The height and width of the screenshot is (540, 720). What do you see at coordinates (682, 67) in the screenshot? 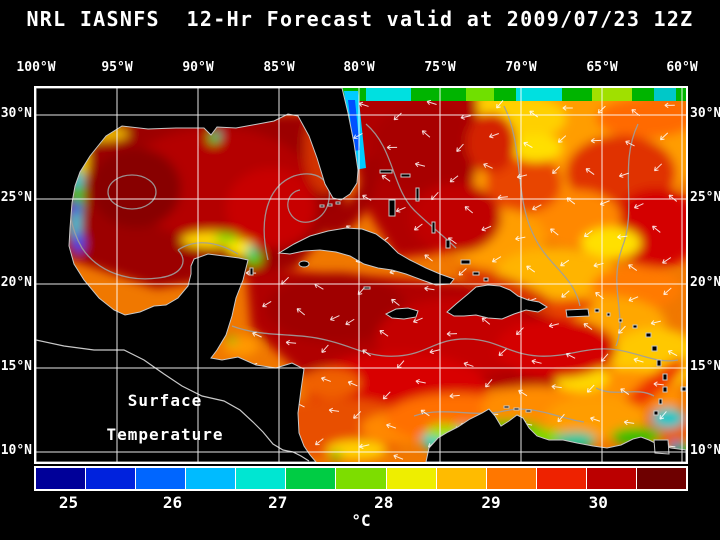
I see `lon-tick-label: 60°W` at bounding box center [682, 67].